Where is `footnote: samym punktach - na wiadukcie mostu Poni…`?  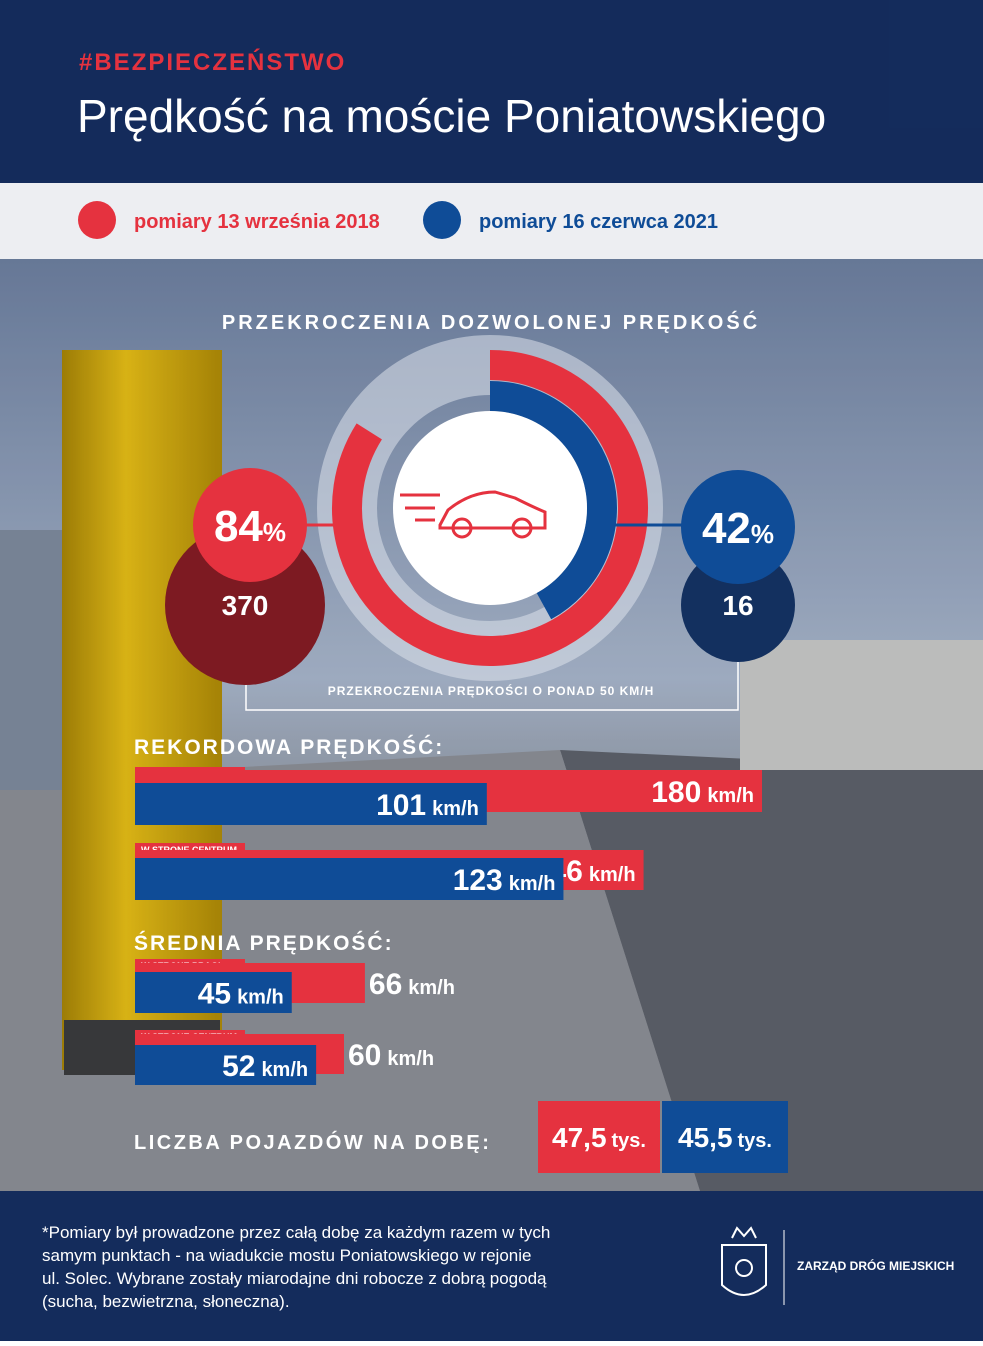
footnote: samym punktach - na wiadukcie mostu Poni… is located at coordinates (286, 1255).